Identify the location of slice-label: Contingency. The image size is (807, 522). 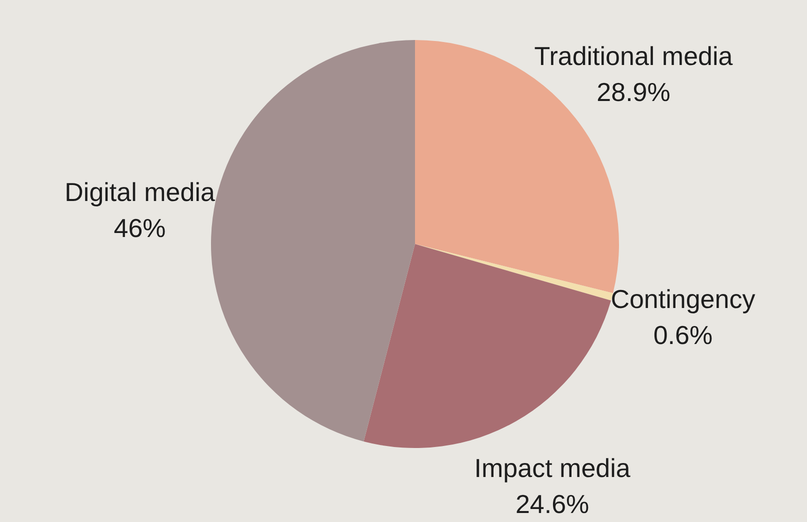
(683, 299).